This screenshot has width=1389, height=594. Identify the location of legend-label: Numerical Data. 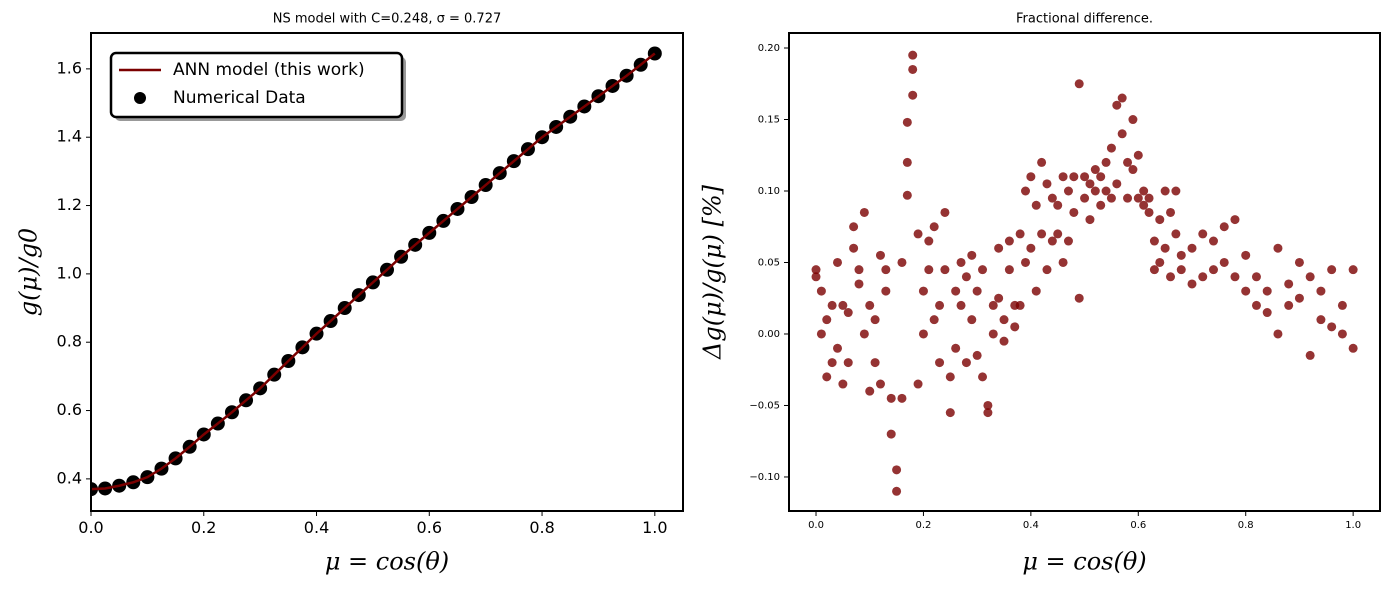
(239, 98).